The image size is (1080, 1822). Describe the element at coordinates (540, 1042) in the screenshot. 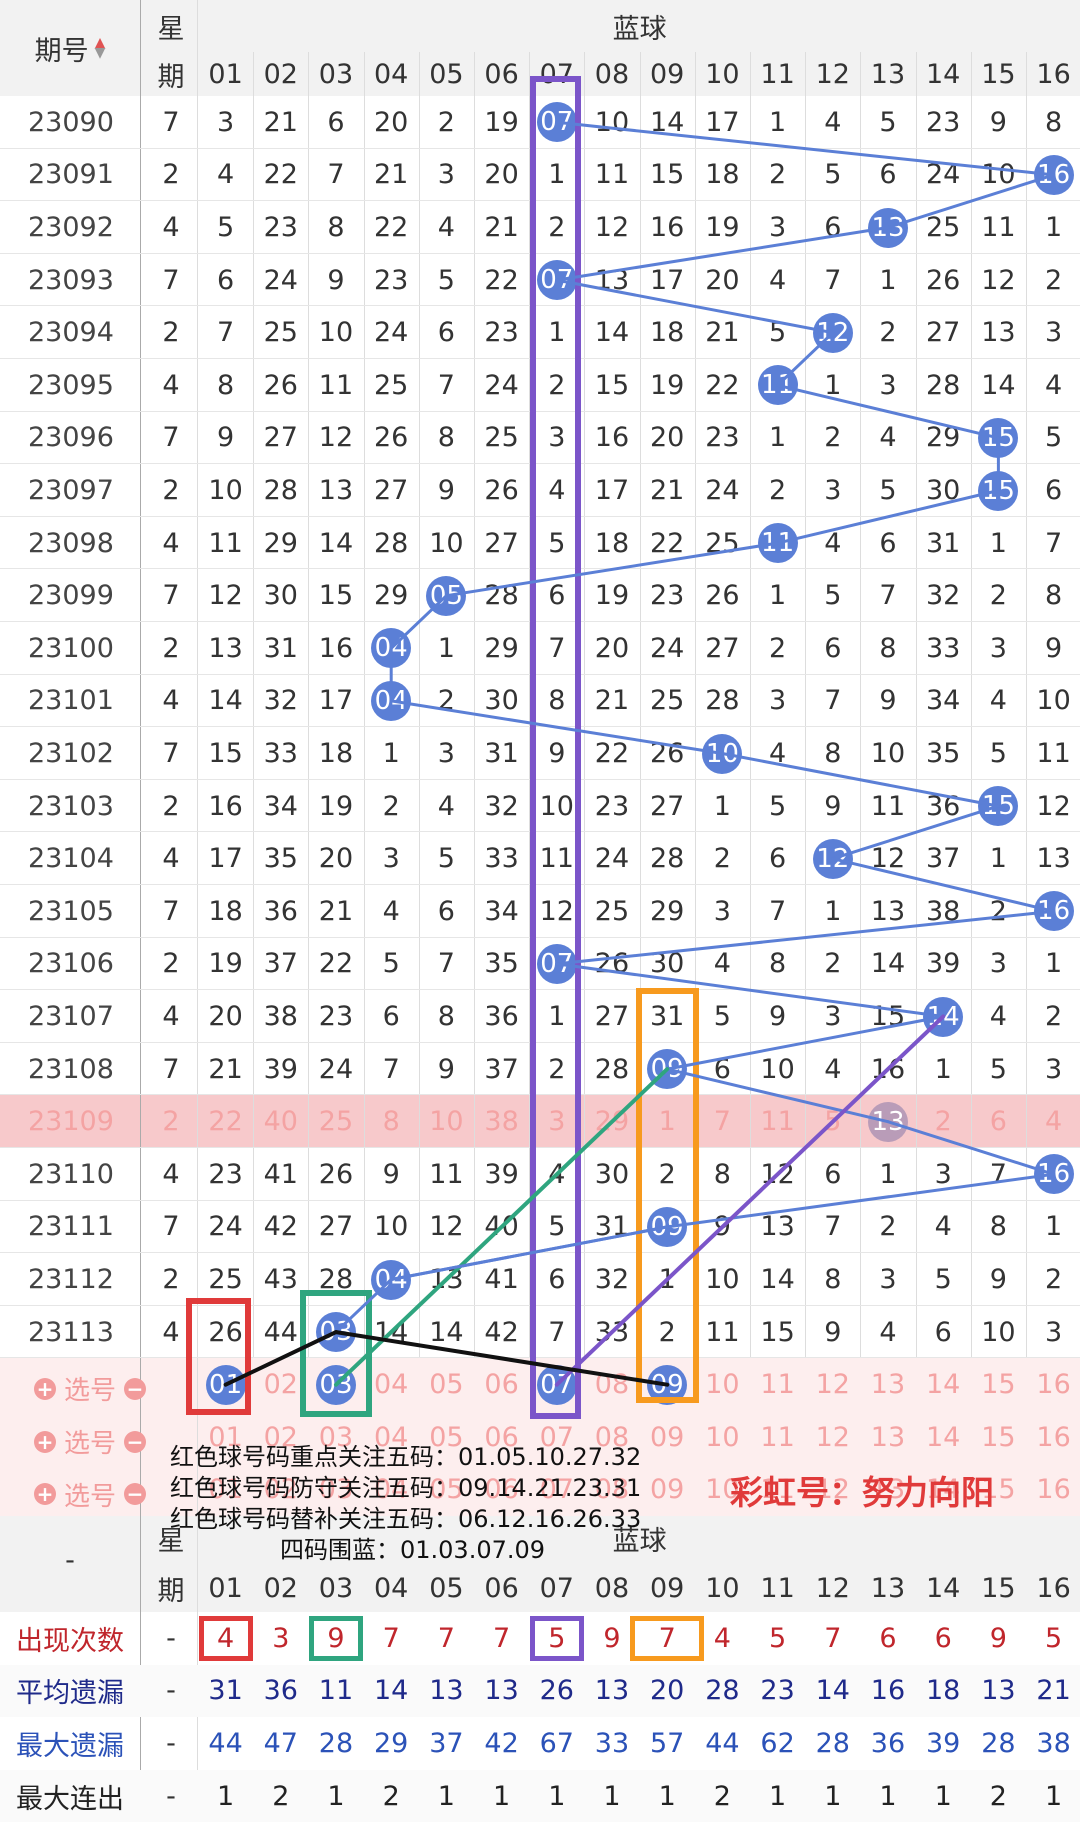

I see `row-divider` at that location.